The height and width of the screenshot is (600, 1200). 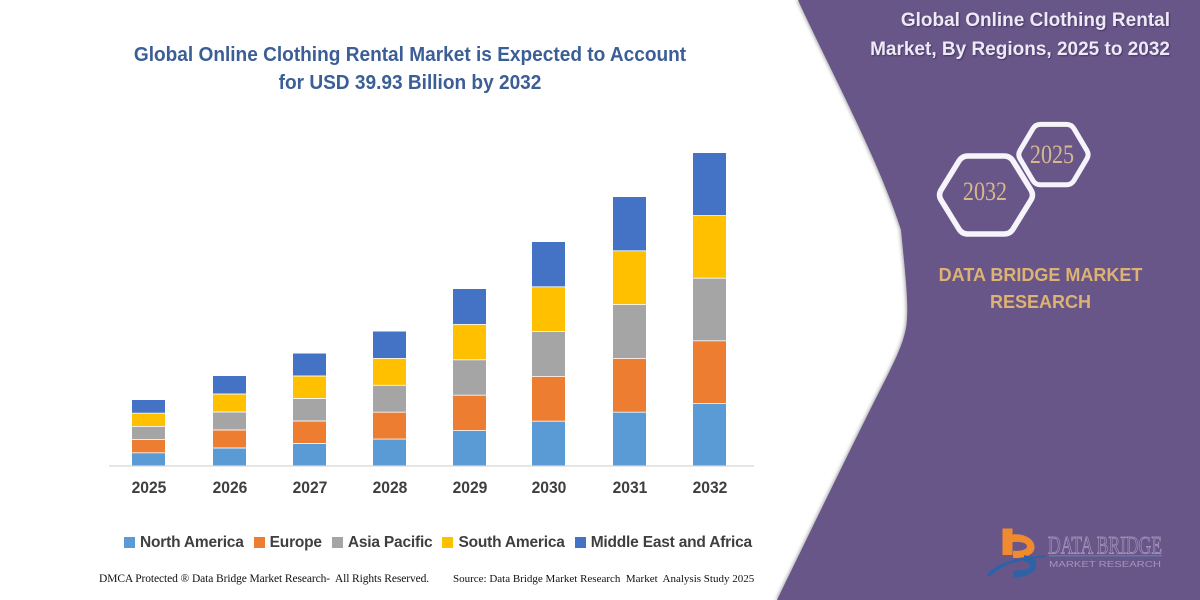 I want to click on svg-text: DATA BRIDGE, so click(x=1105, y=546).